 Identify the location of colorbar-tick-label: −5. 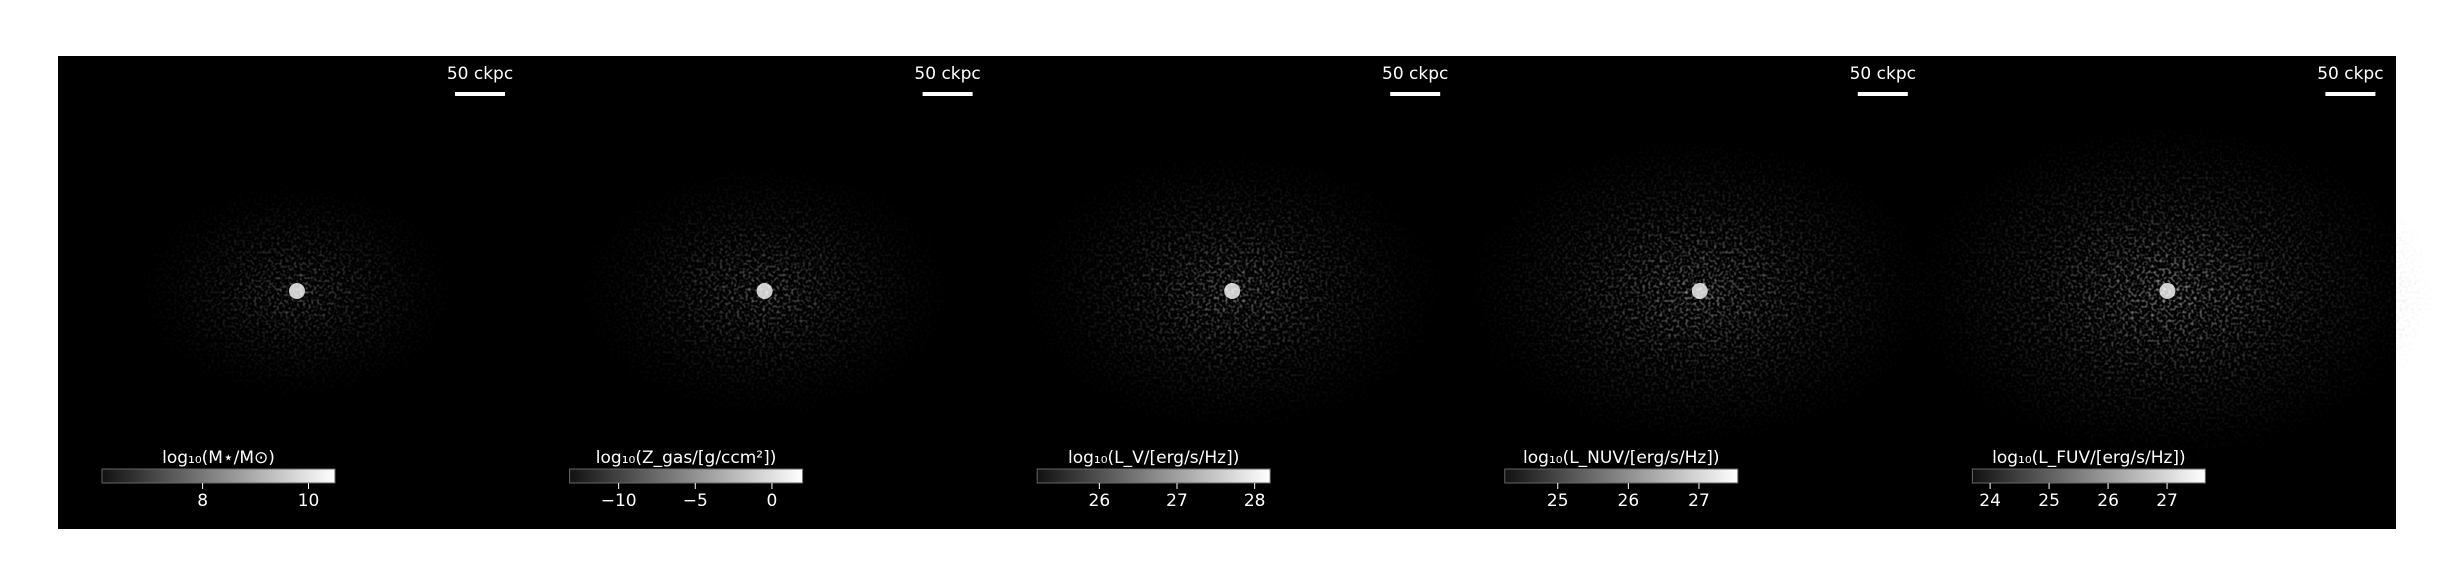
(695, 501).